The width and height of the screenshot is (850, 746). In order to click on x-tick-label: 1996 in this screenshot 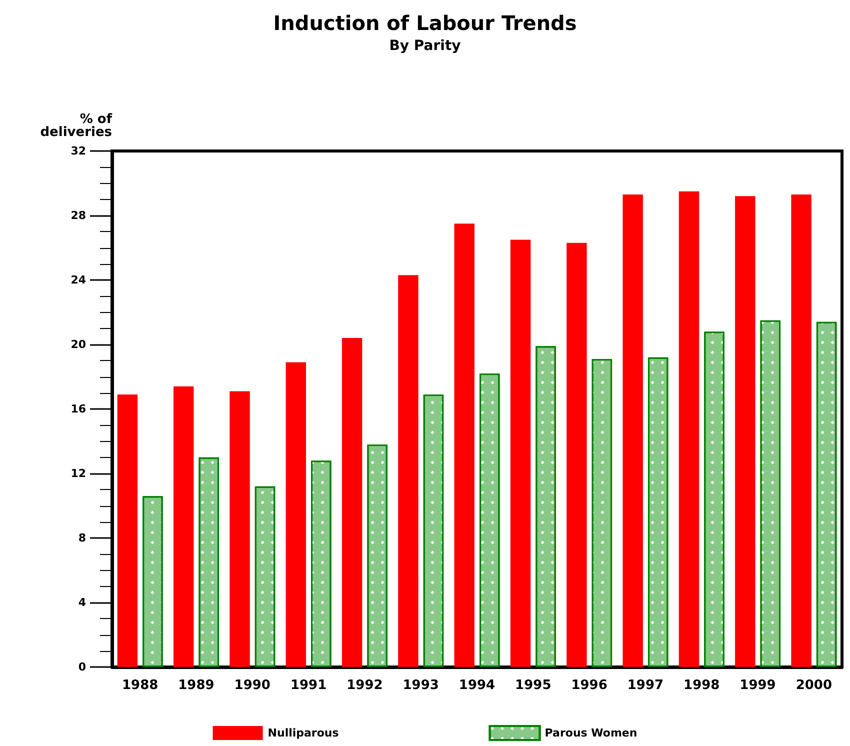, I will do `click(589, 685)`.